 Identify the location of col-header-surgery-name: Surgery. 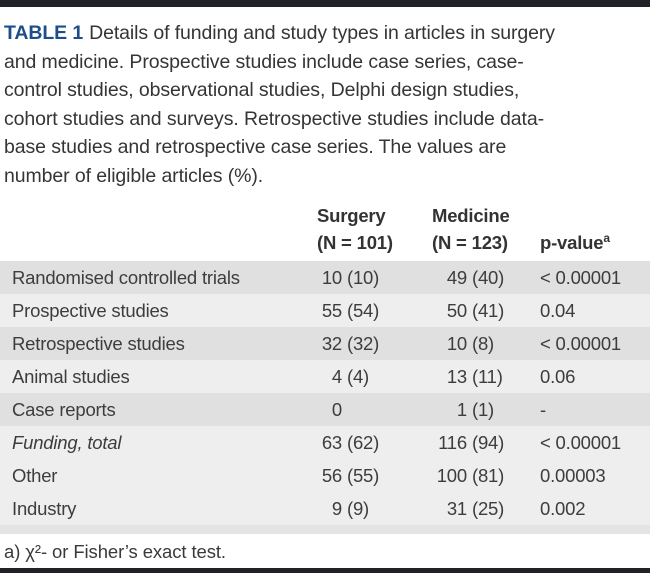
(351, 215).